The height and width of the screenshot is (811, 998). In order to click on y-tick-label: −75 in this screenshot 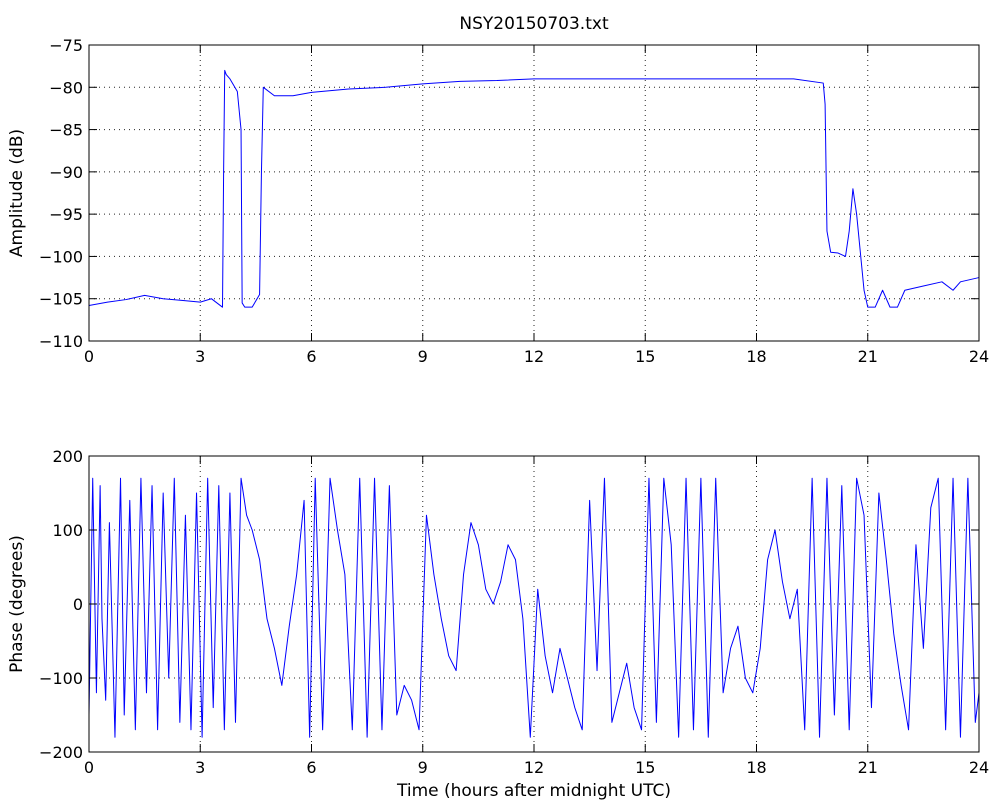, I will do `click(66, 45)`.